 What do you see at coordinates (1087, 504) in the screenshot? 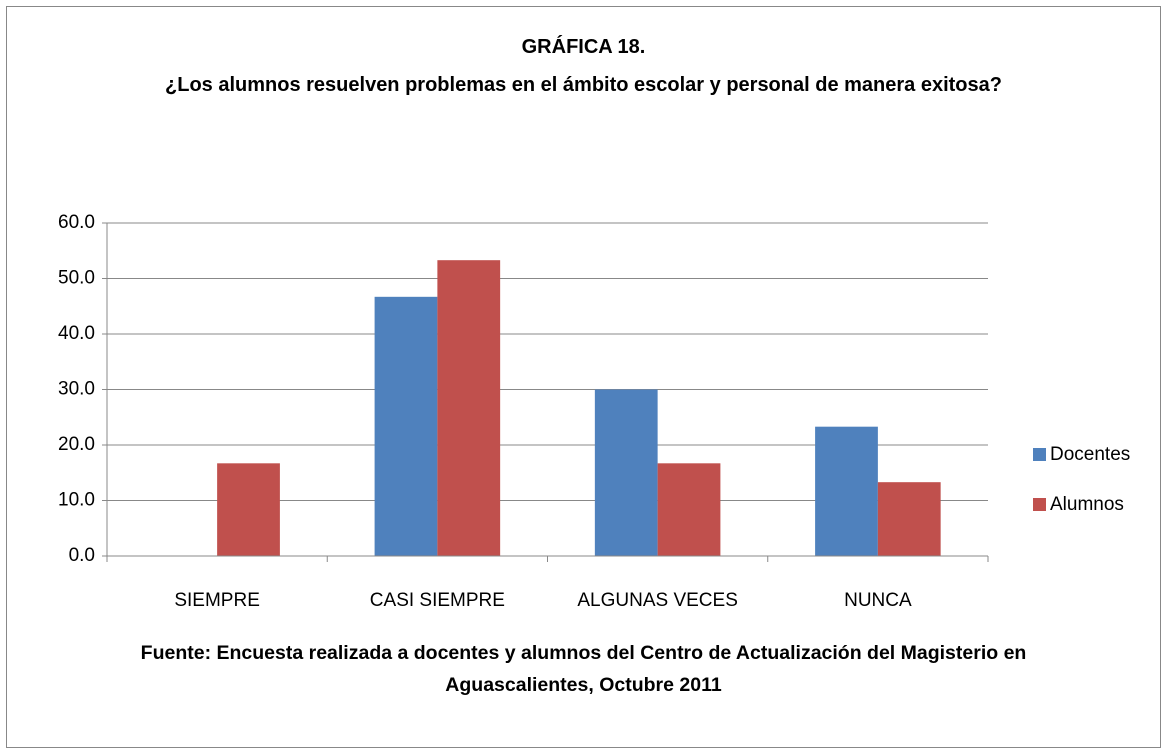
I see `legend-label: Alumnos` at bounding box center [1087, 504].